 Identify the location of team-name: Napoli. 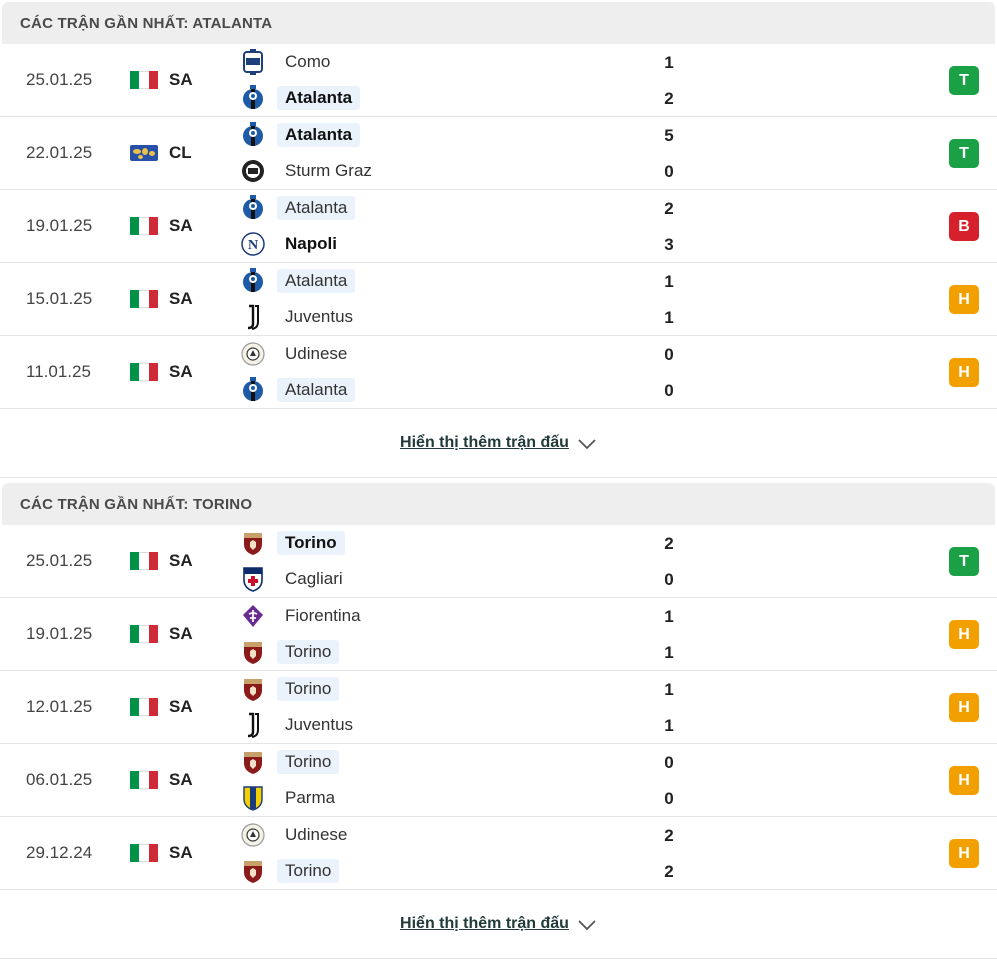
(311, 243).